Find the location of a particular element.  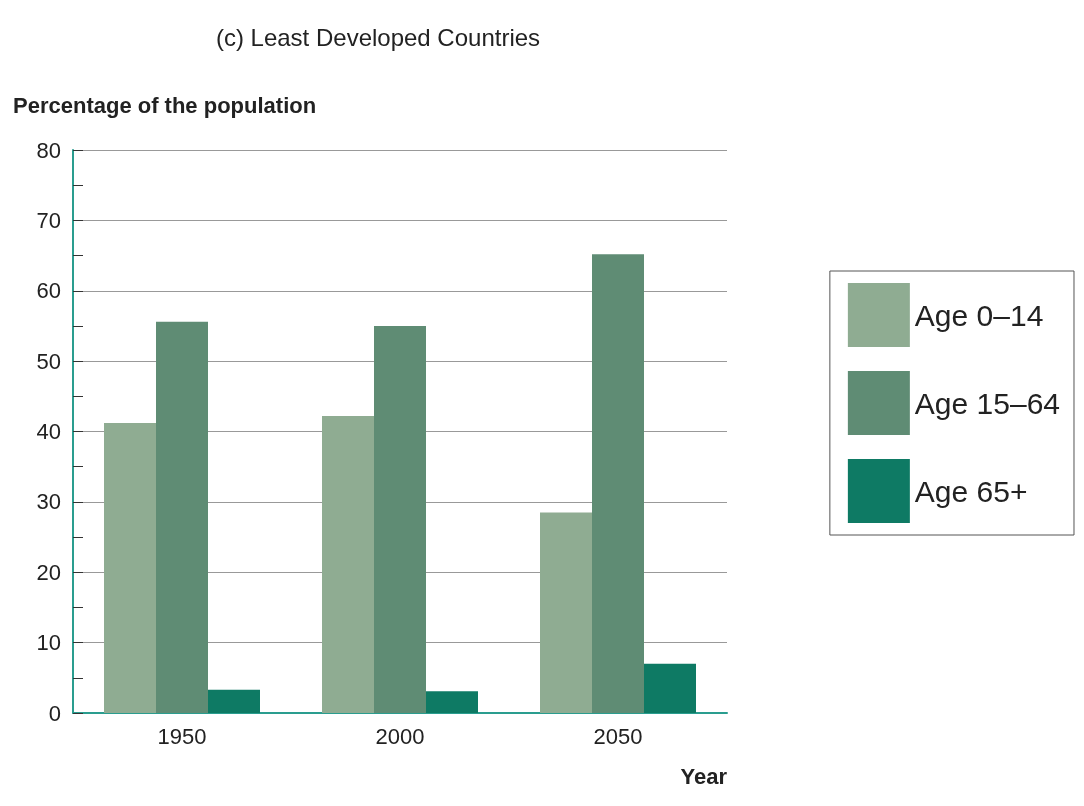

chart-title: (c) Least Developed Countries is located at coordinates (378, 37).